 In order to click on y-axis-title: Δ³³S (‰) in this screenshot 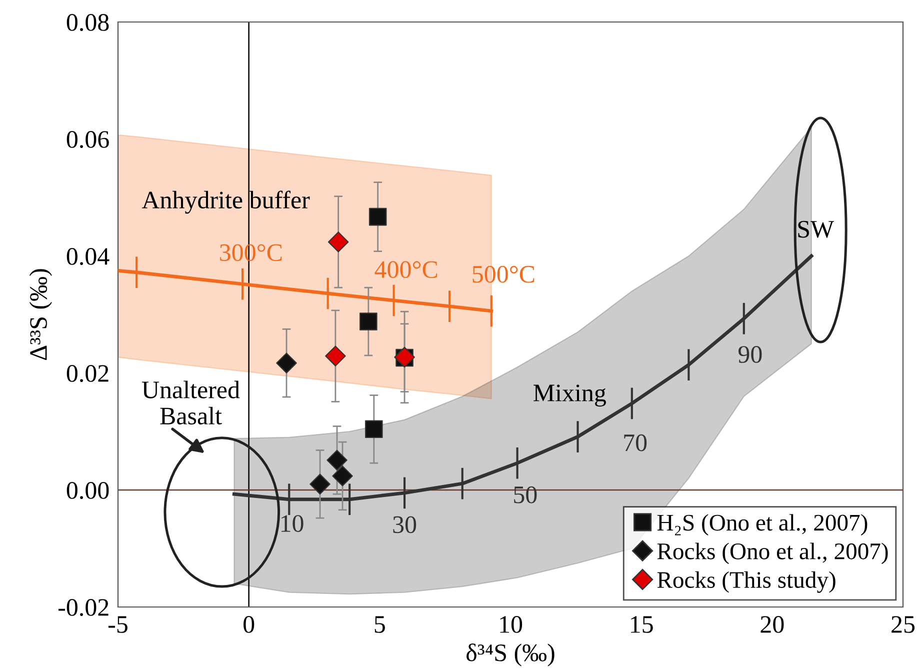, I will do `click(40, 314)`.